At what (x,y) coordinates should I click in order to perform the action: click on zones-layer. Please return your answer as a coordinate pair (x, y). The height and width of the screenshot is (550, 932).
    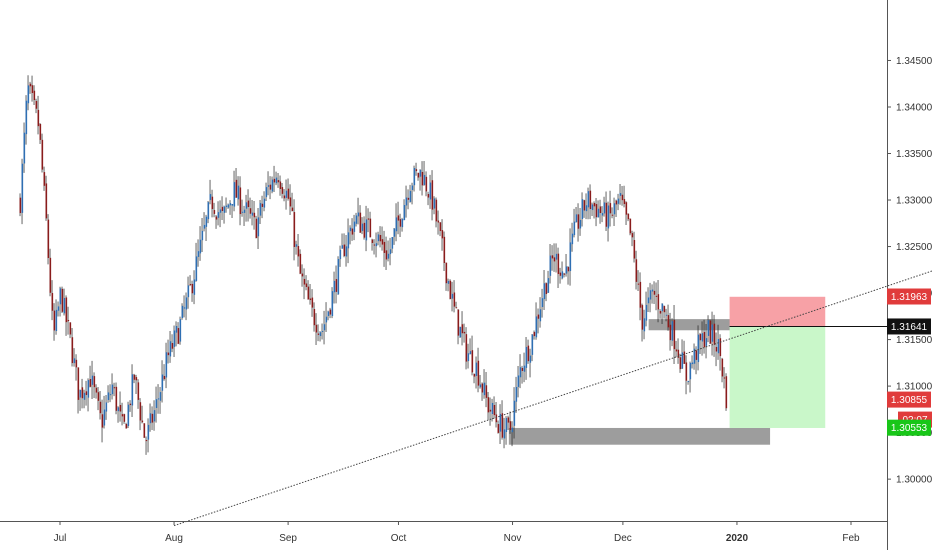
    Looking at the image, I should click on (697, 370).